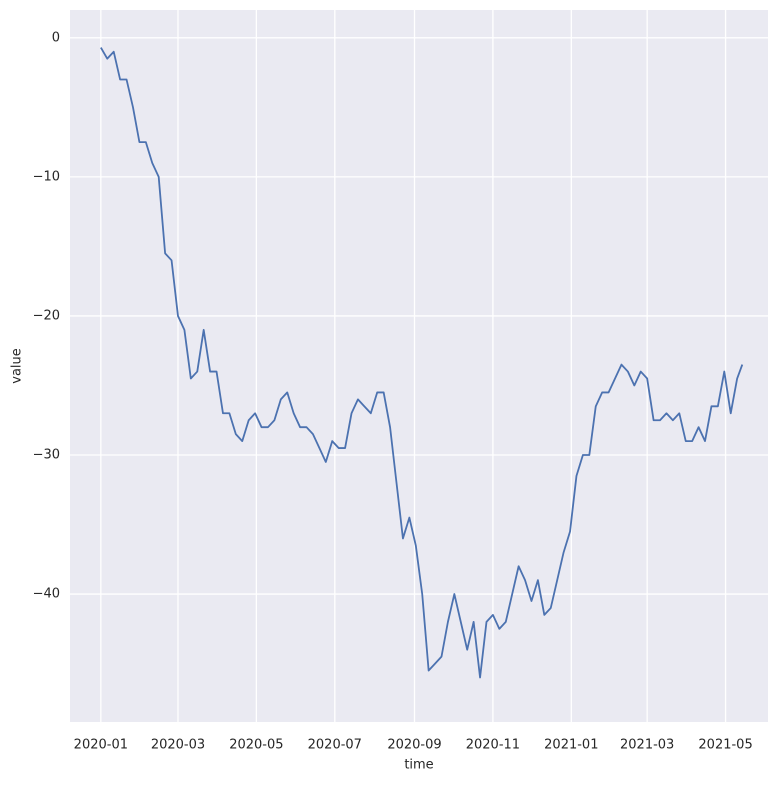 Image resolution: width=784 pixels, height=788 pixels. Describe the element at coordinates (178, 745) in the screenshot. I see `x-tick-label: 2020-03` at that location.